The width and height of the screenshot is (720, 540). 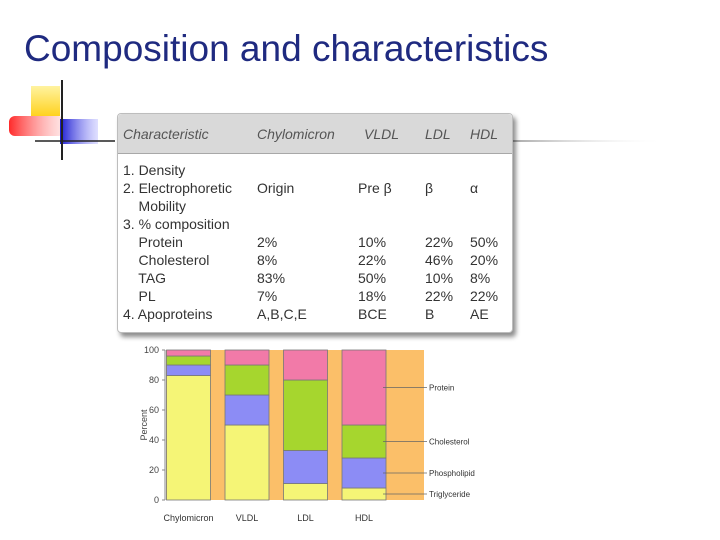 I want to click on table-cell: PL, so click(x=139, y=296).